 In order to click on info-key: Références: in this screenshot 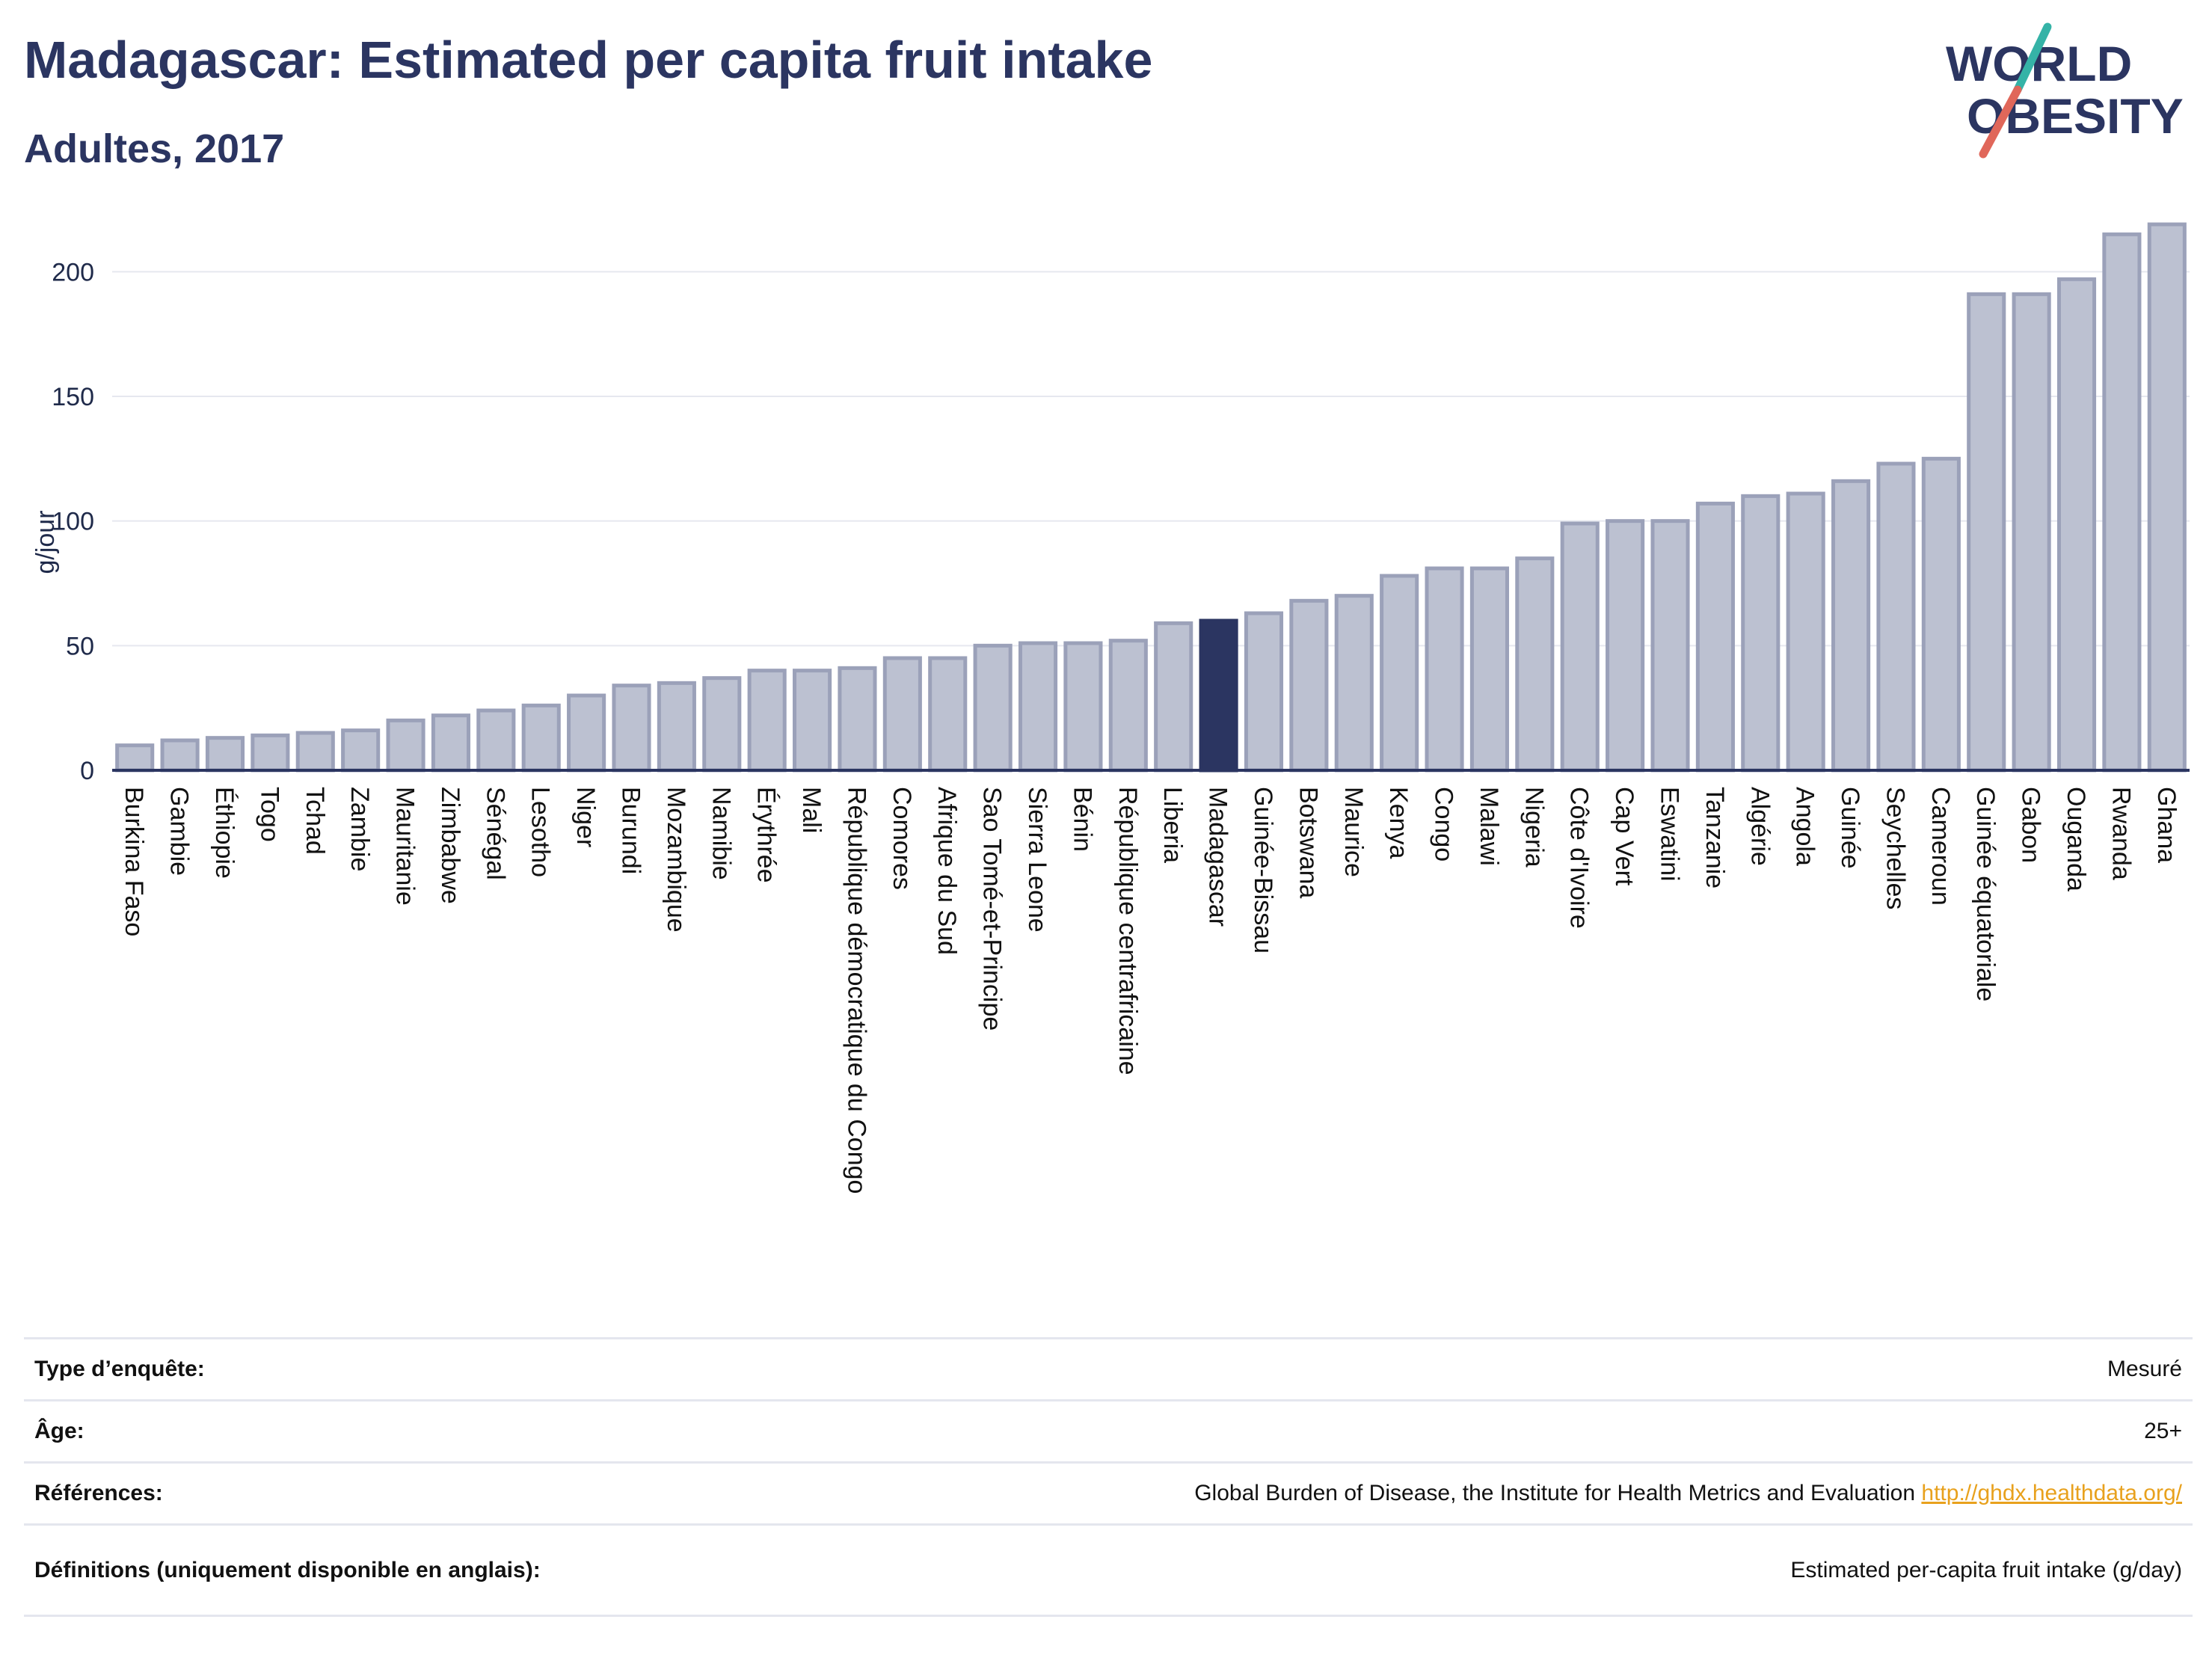, I will do `click(98, 1493)`.